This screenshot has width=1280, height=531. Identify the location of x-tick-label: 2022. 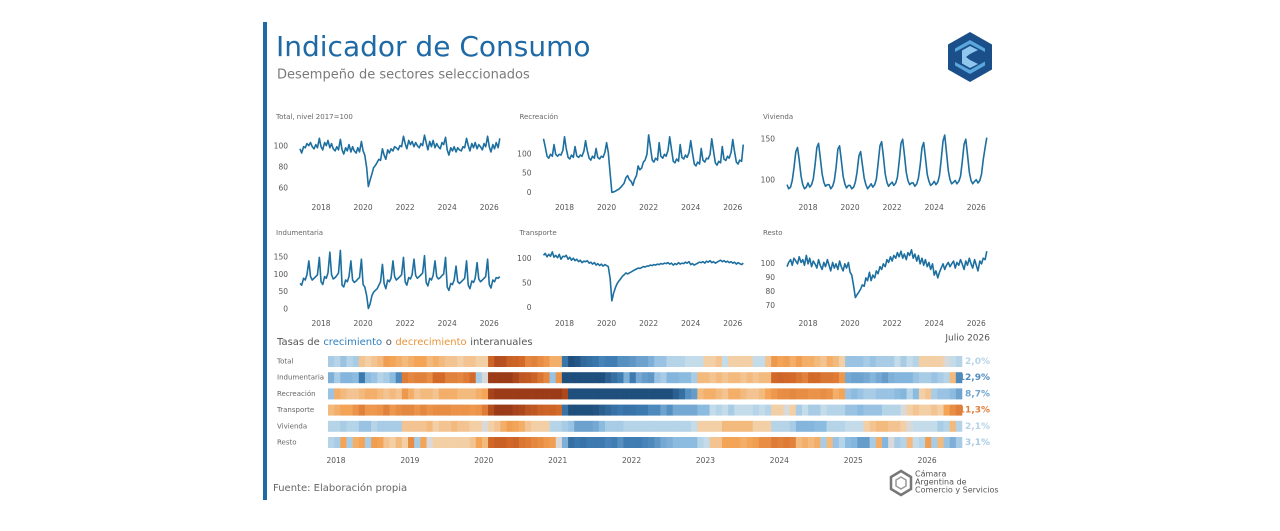
(631, 460).